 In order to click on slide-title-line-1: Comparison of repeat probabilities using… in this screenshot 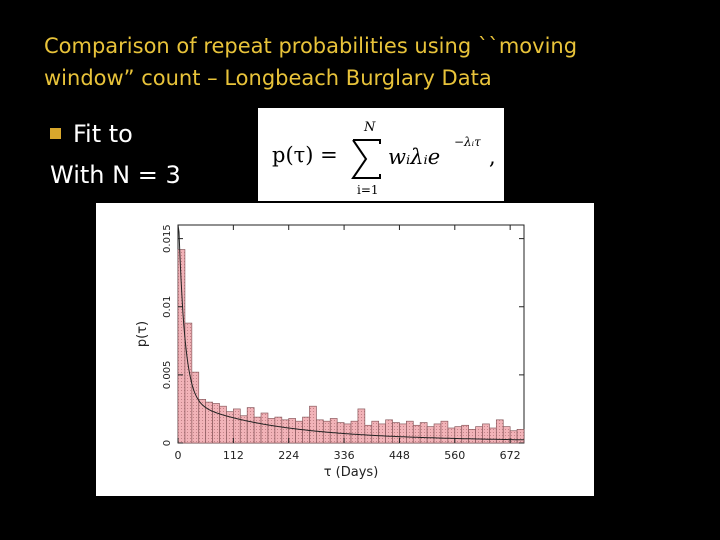, I will do `click(311, 46)`.